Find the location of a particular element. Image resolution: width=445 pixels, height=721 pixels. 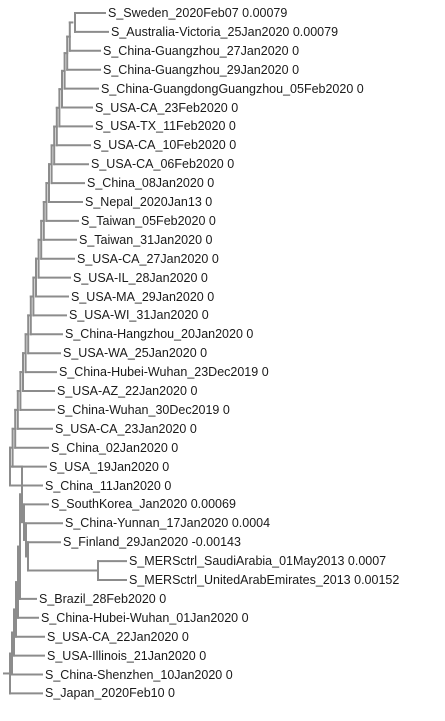

leaf-name: S_Japan_2020Feb10 is located at coordinates (105, 693).